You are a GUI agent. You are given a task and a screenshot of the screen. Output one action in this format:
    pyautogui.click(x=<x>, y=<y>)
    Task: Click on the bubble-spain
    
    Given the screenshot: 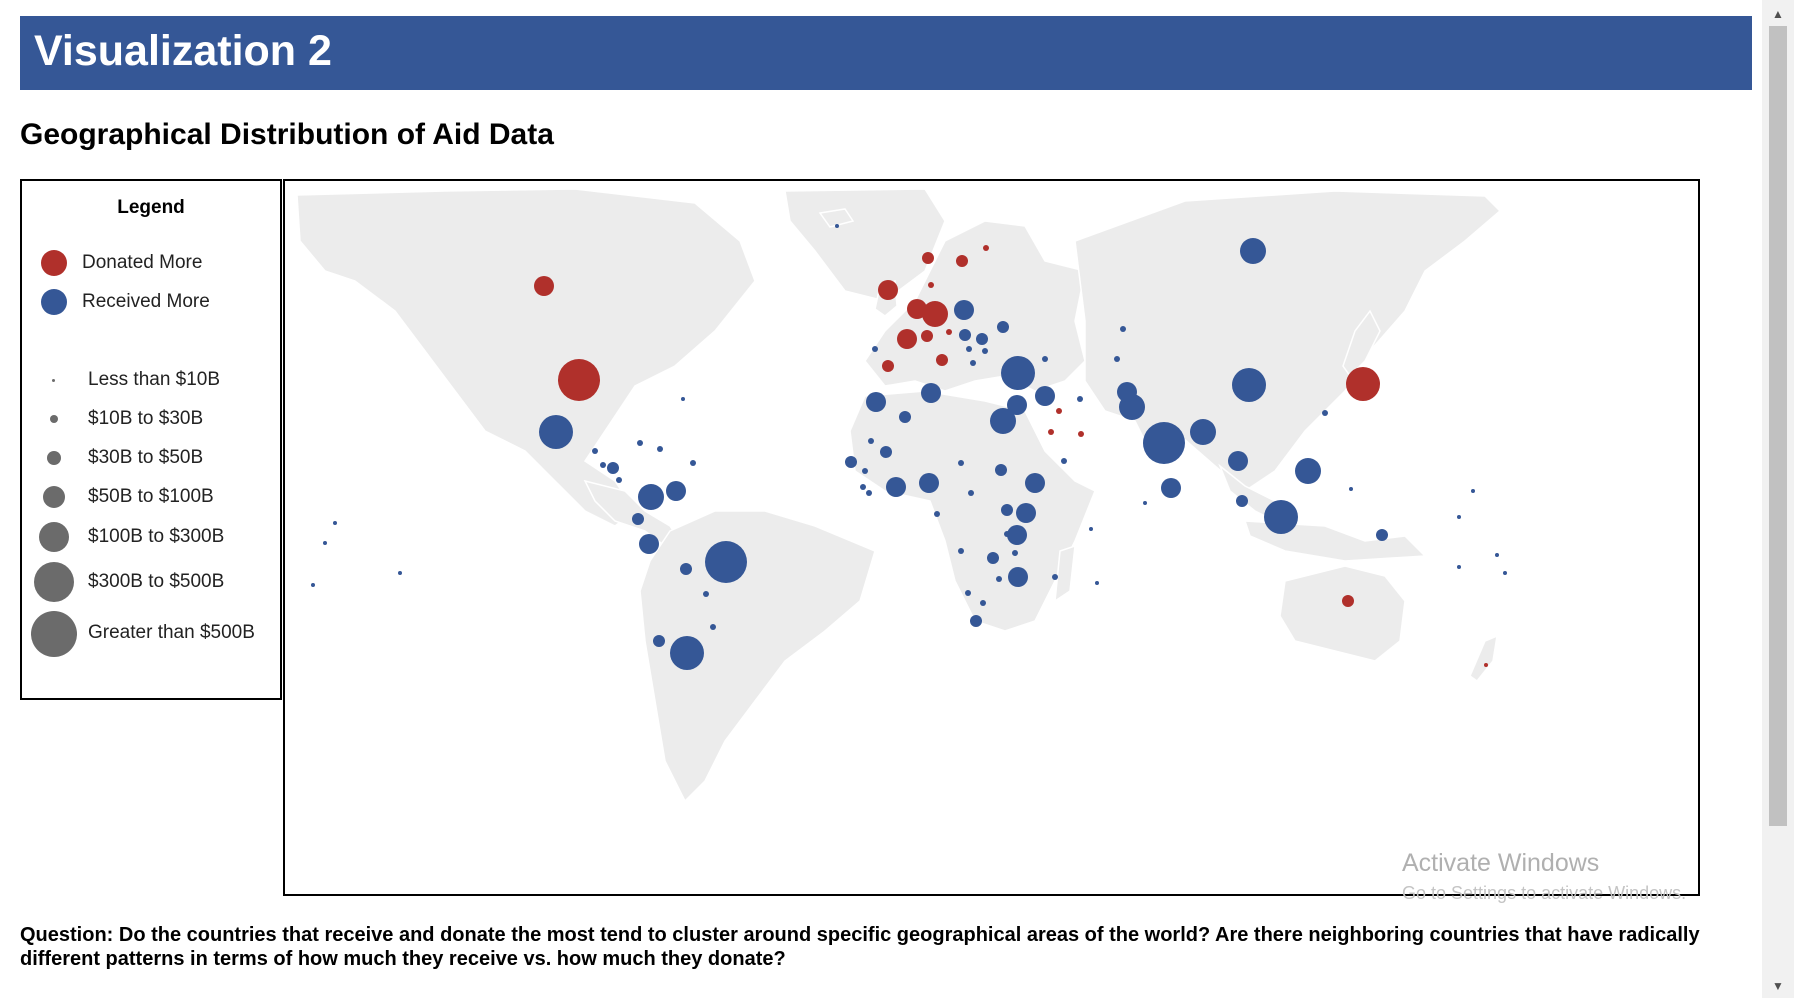 What is the action you would take?
    pyautogui.click(x=888, y=366)
    